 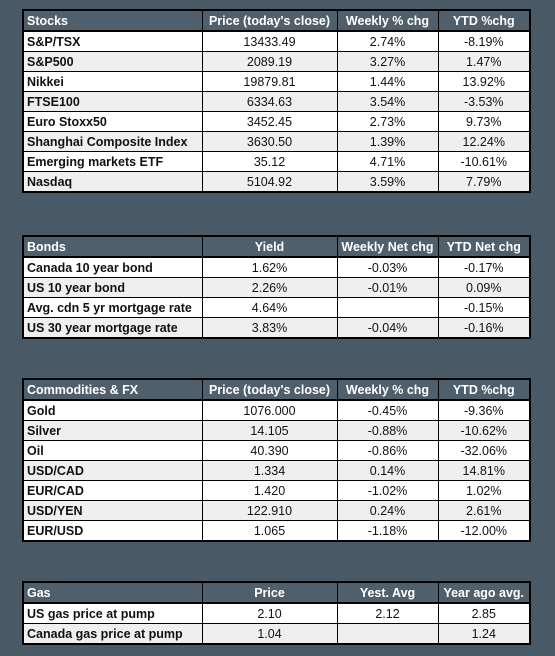 I want to click on table-cell: 1076.000, so click(x=269, y=410).